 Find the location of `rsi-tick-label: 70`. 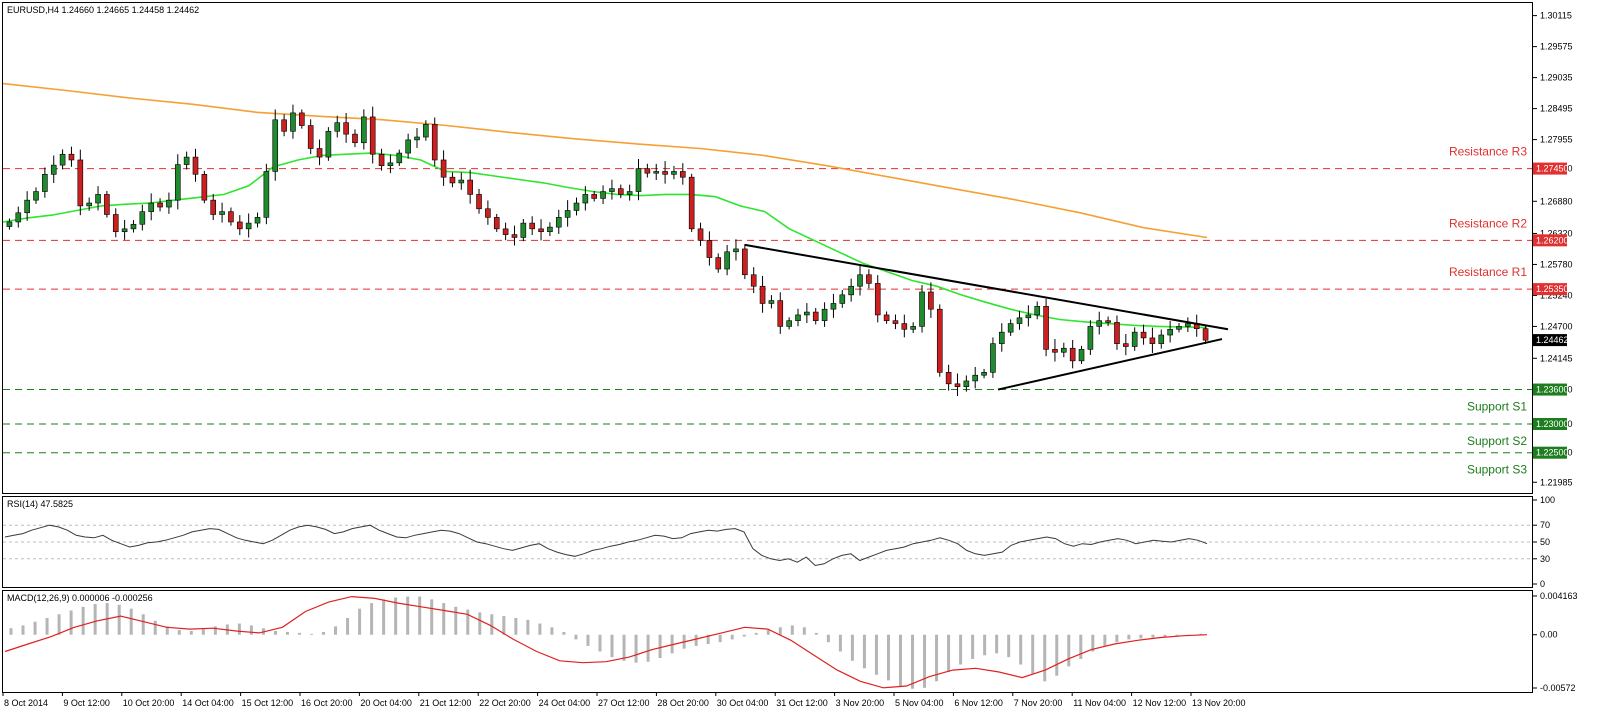

rsi-tick-label: 70 is located at coordinates (1545, 525).